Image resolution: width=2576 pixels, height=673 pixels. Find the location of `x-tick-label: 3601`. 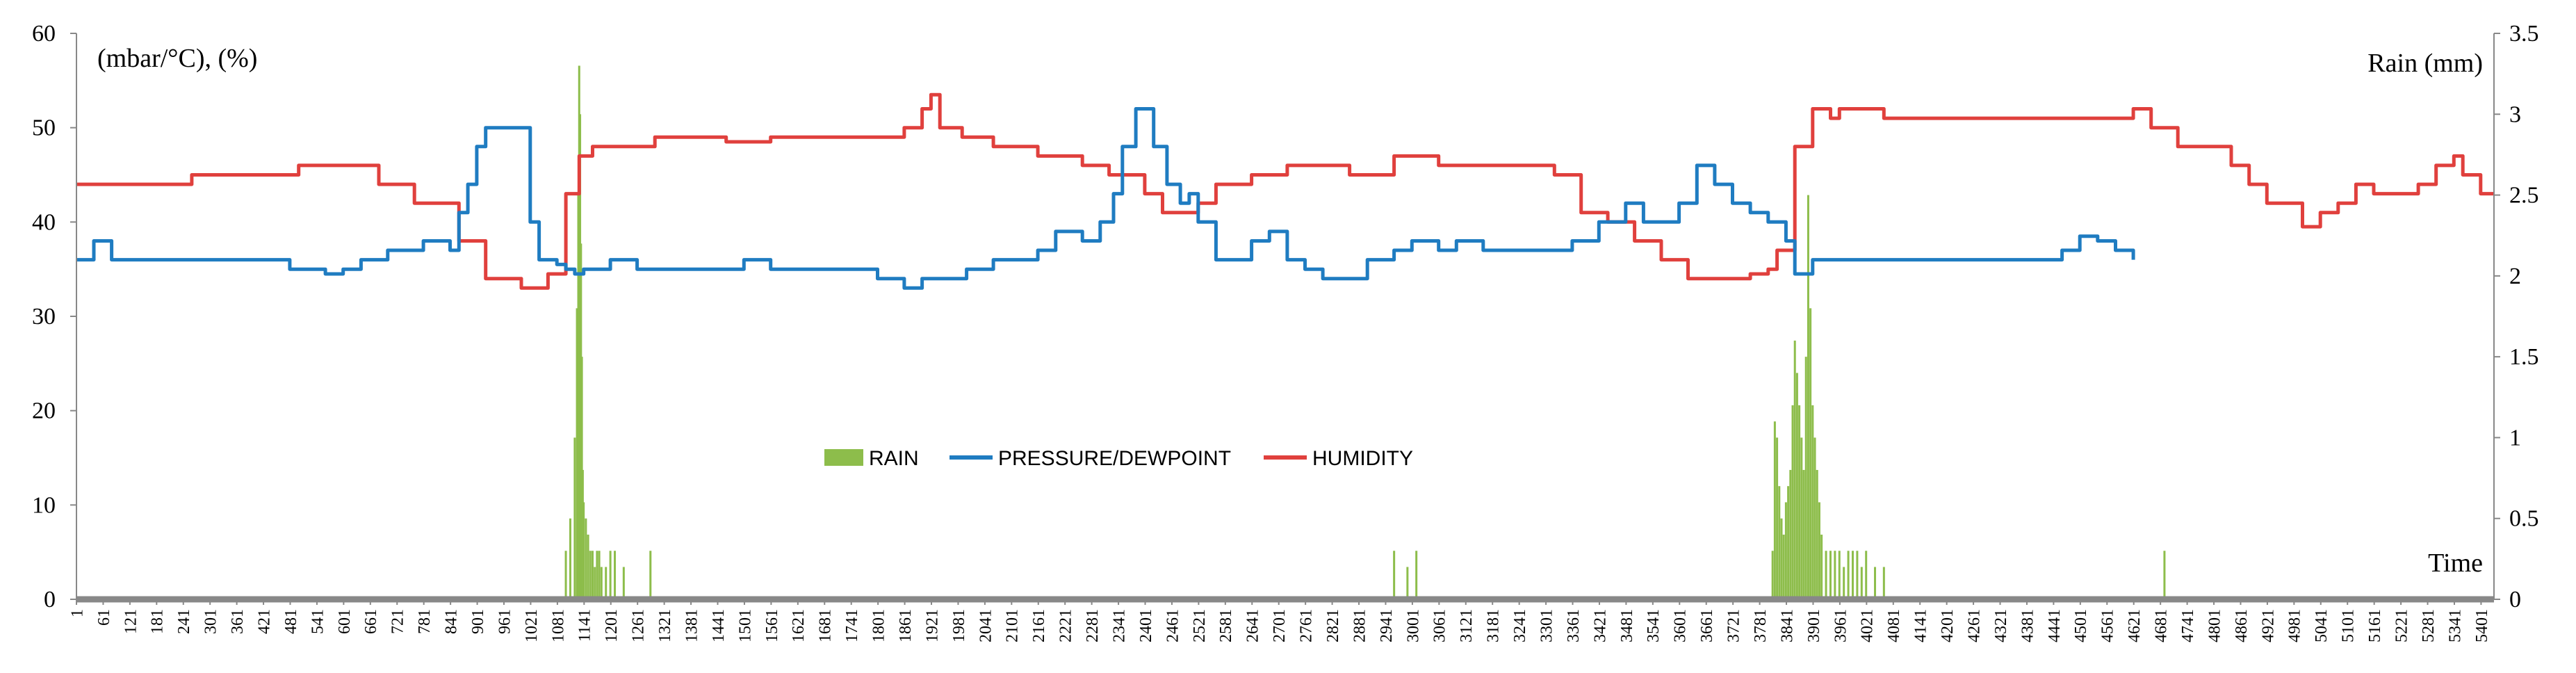

x-tick-label: 3601 is located at coordinates (1681, 625).